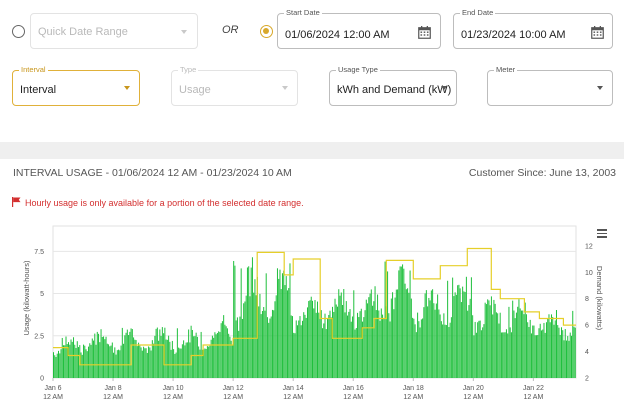  What do you see at coordinates (587, 299) in the screenshot?
I see `y2-tick-label: 8` at bounding box center [587, 299].